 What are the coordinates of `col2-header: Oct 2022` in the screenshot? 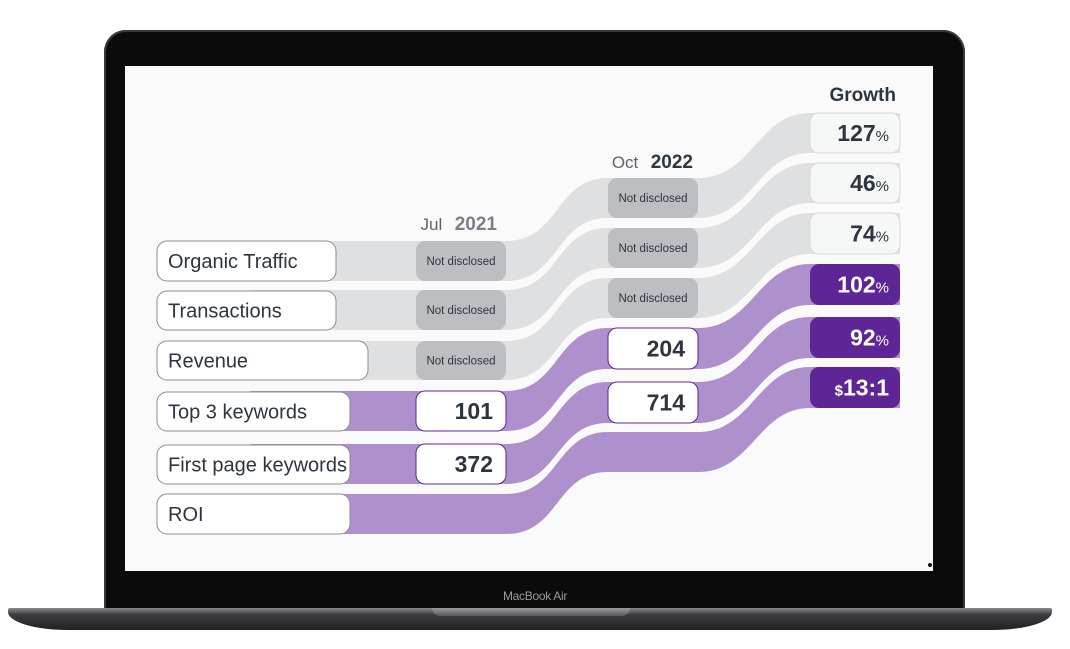 It's located at (652, 162).